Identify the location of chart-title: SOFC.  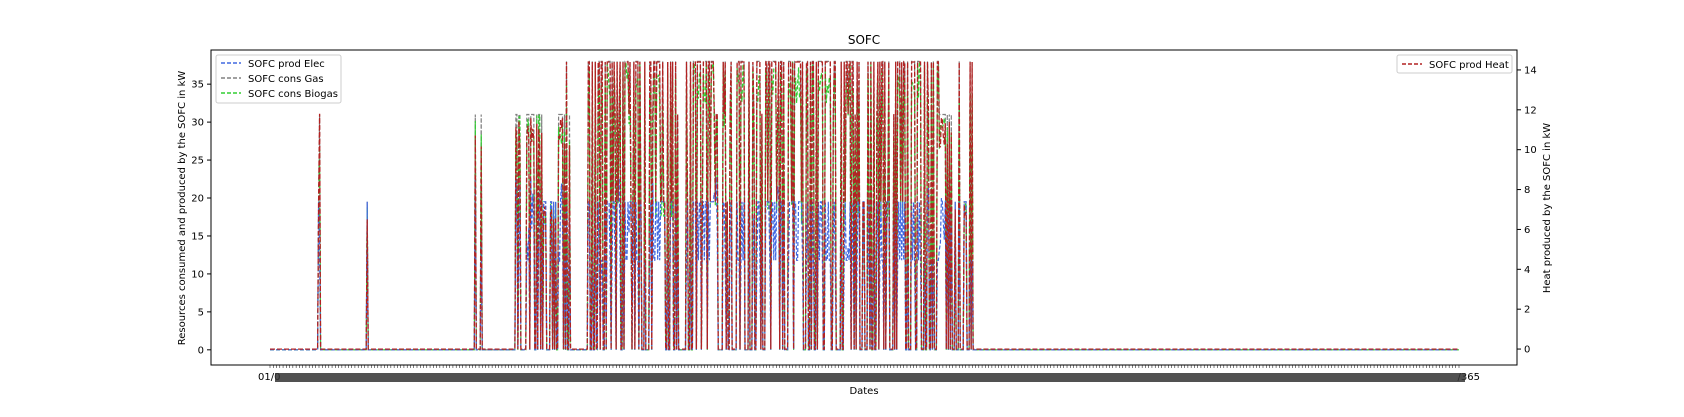
(864, 40).